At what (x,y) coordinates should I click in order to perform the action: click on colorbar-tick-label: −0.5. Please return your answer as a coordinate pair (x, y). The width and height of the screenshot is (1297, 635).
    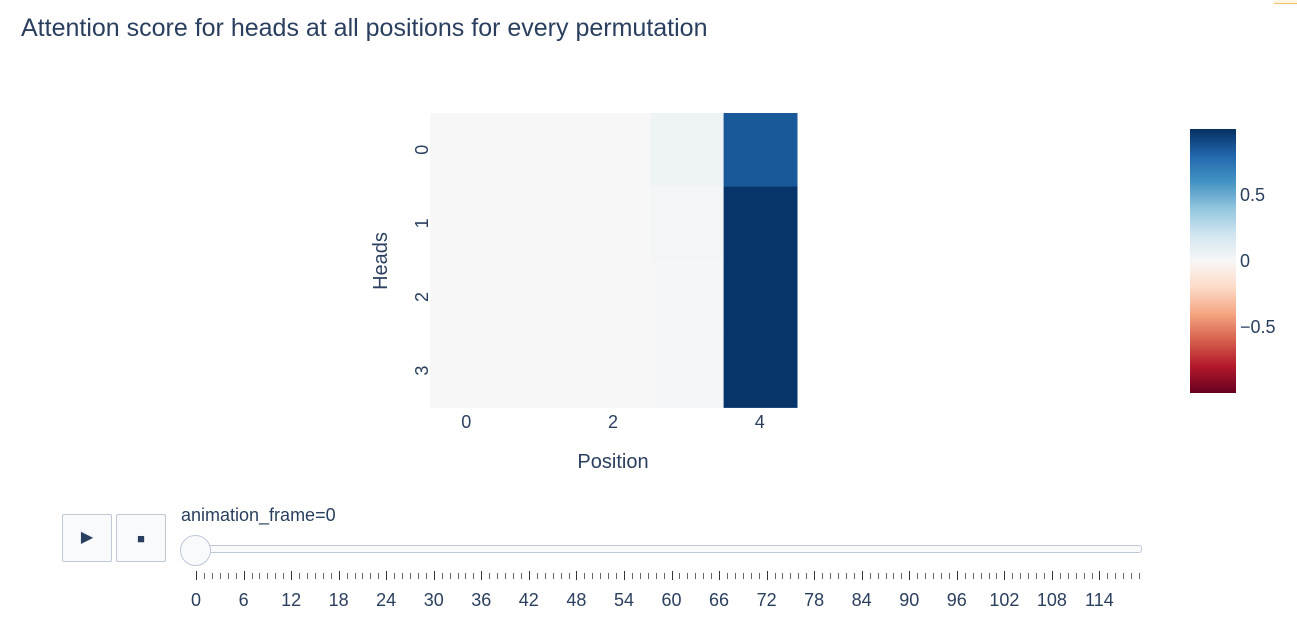
    Looking at the image, I should click on (1258, 327).